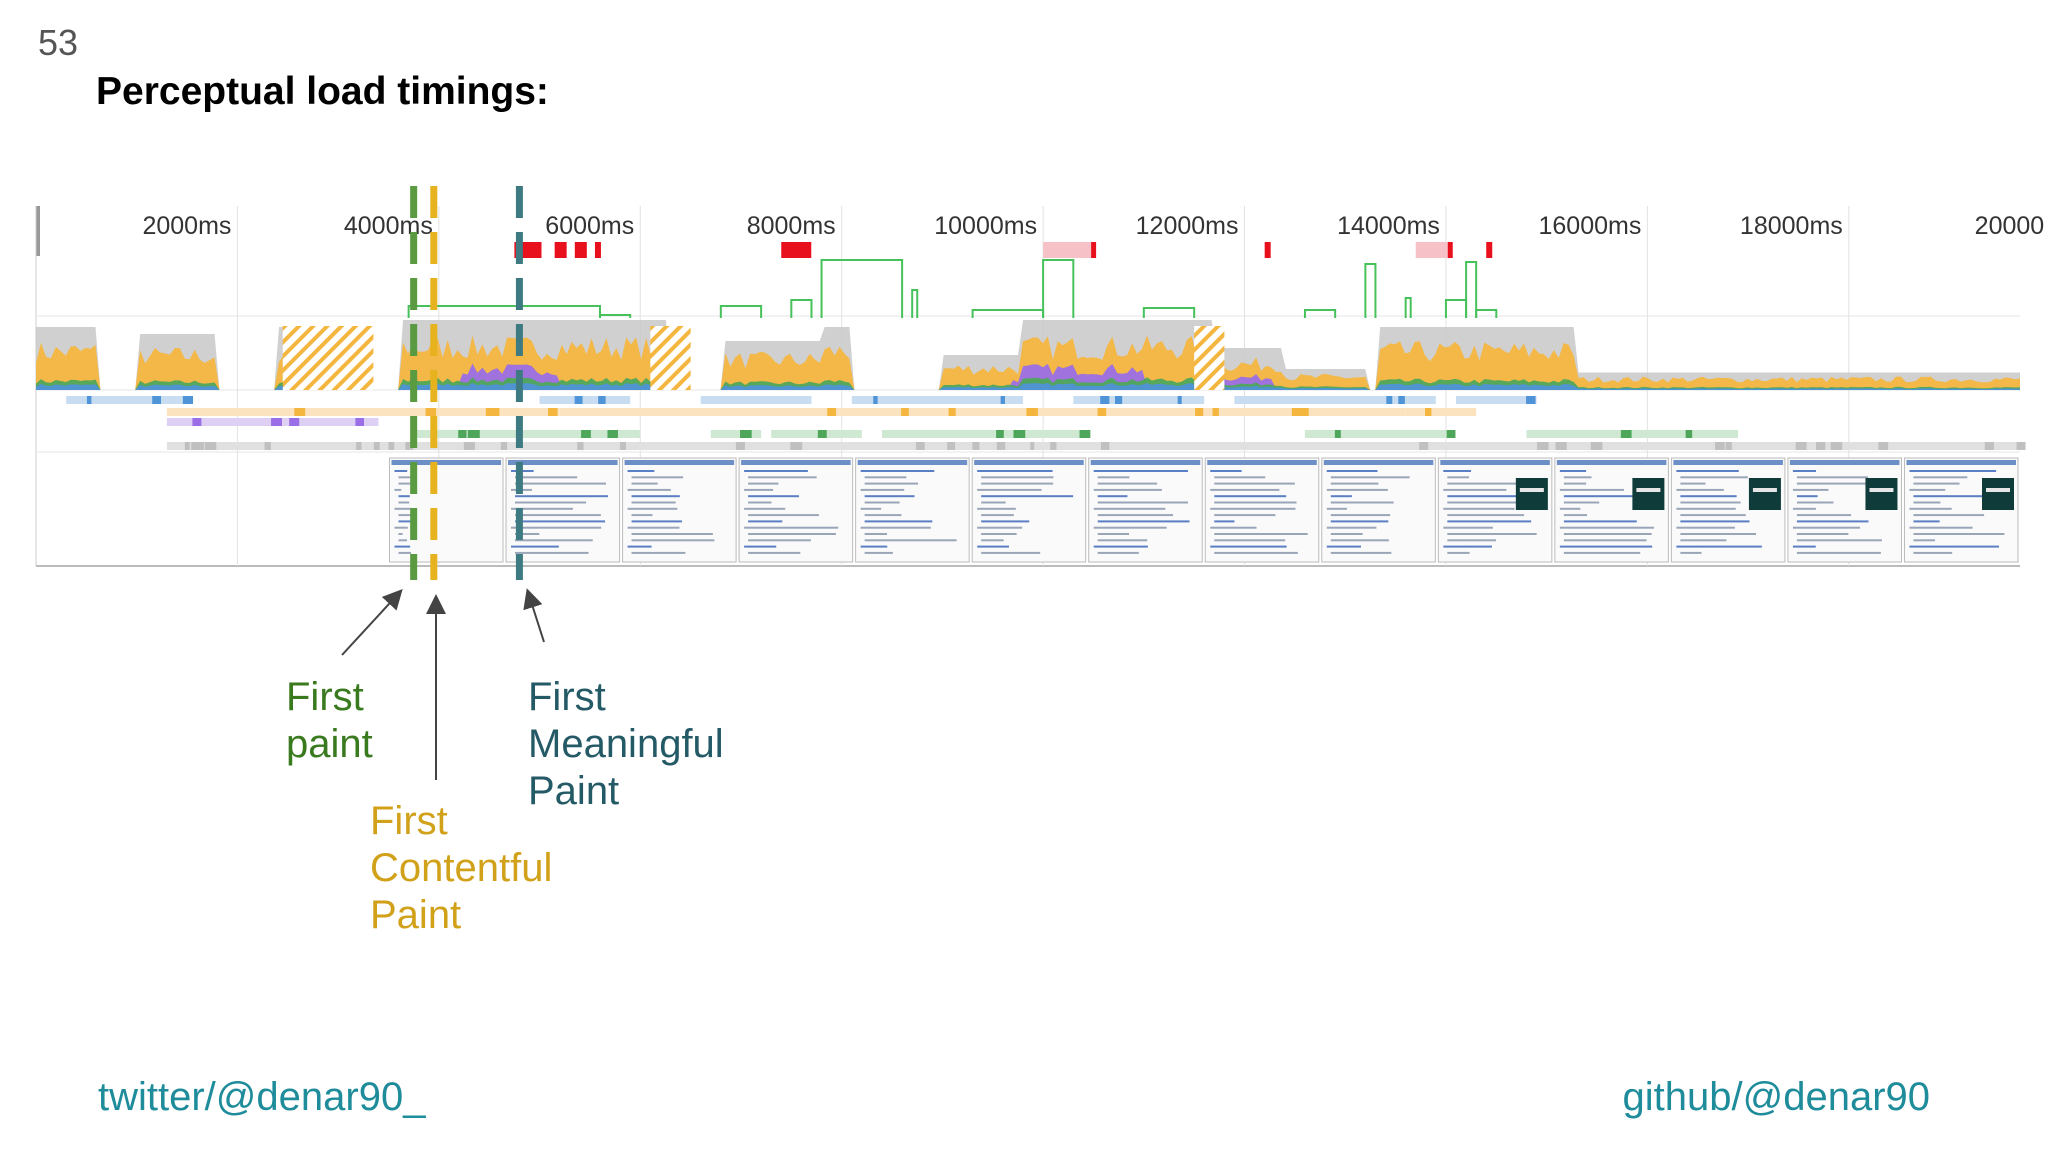  I want to click on tick-label: 12000ms, so click(1187, 226).